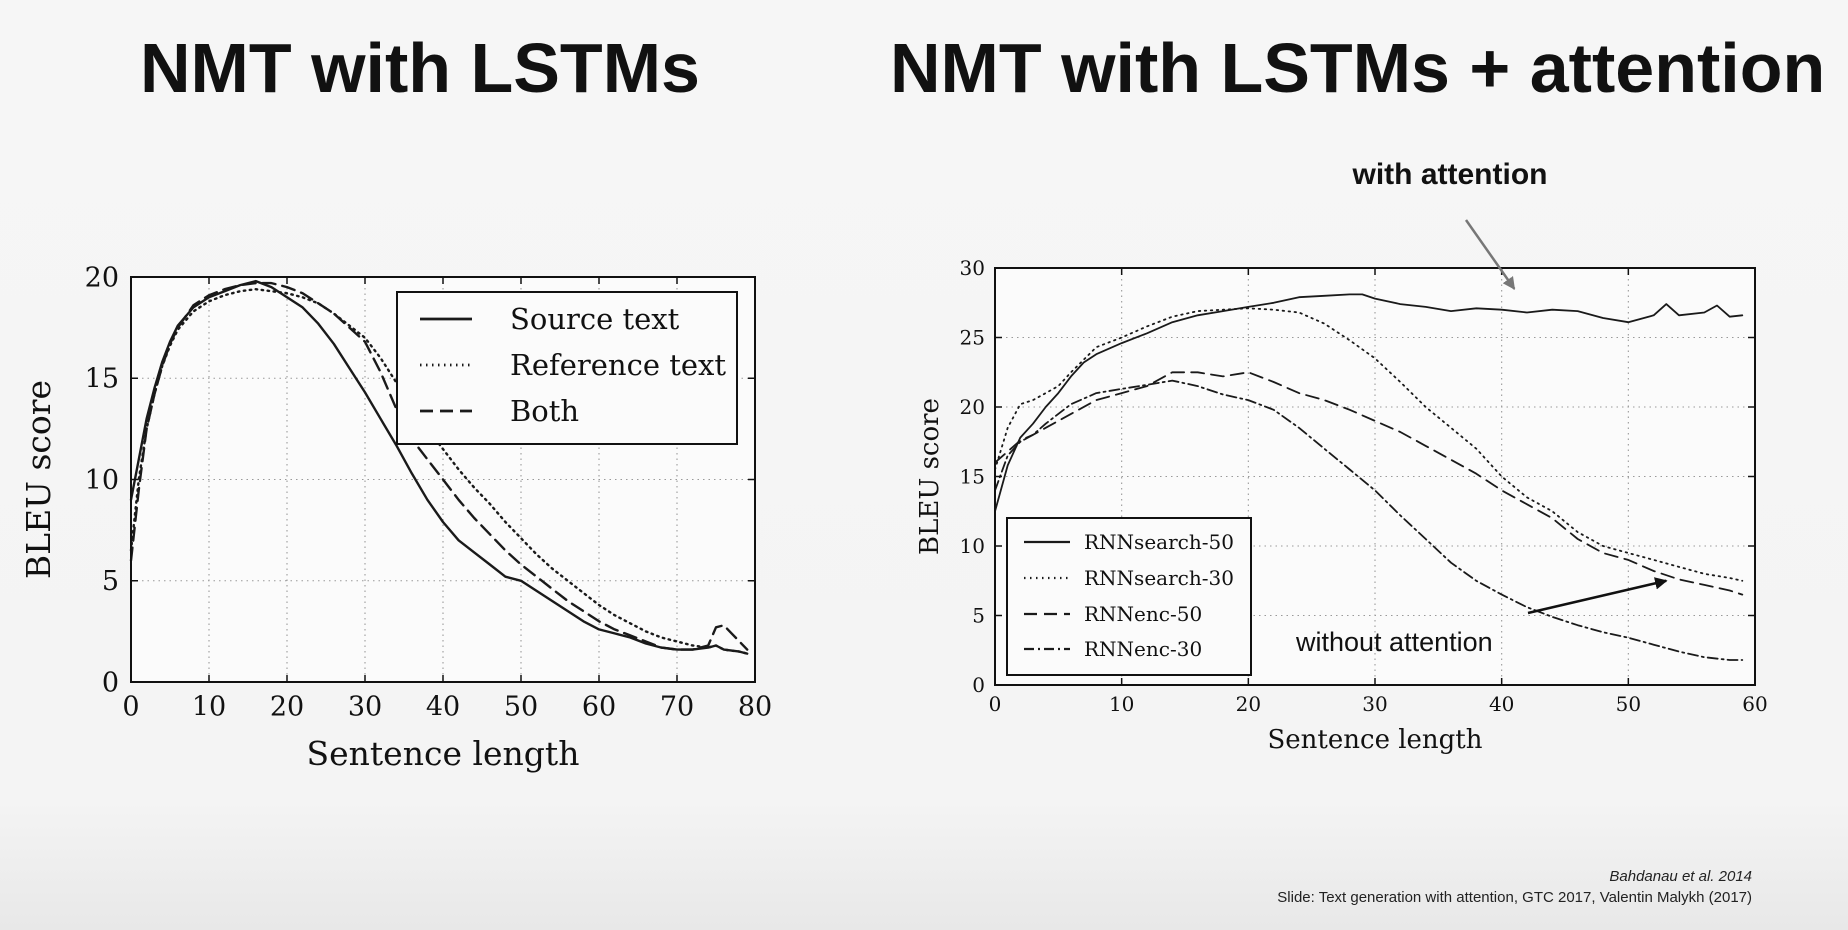 The width and height of the screenshot is (1848, 930). What do you see at coordinates (972, 477) in the screenshot?
I see `chart-right-ytick-label: 15` at bounding box center [972, 477].